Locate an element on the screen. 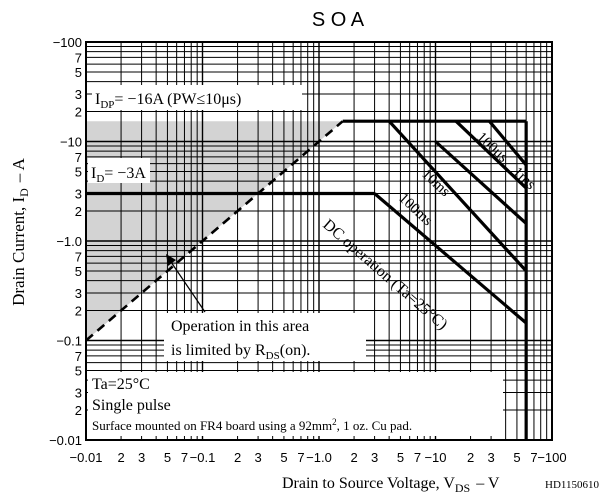 The image size is (606, 499). series-line-100ms is located at coordinates (457, 196).